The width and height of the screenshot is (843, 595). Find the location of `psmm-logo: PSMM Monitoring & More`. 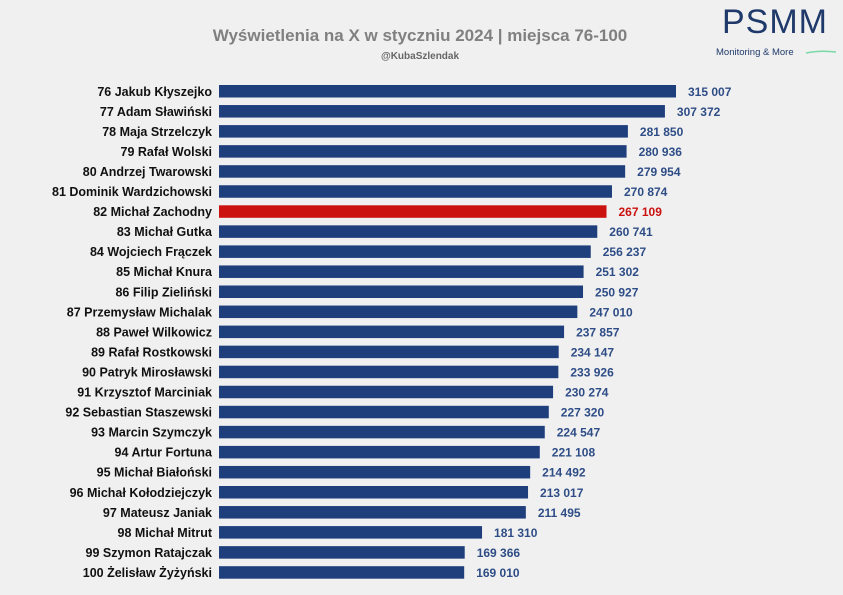

psmm-logo: PSMM Monitoring & More is located at coordinates (776, 30).